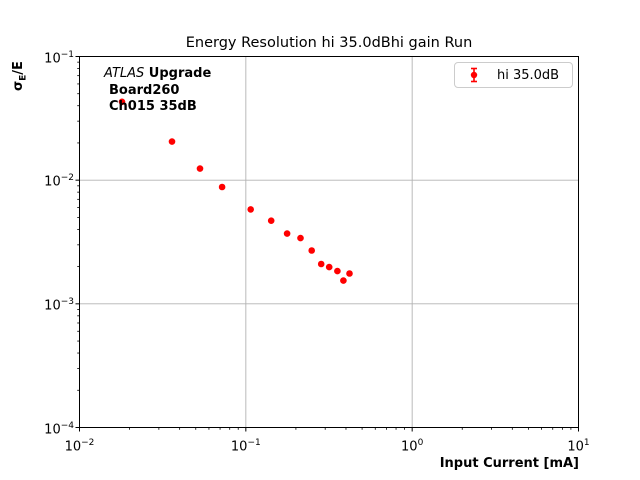  I want to click on legend-box: hi 35.0dB, so click(513, 75).